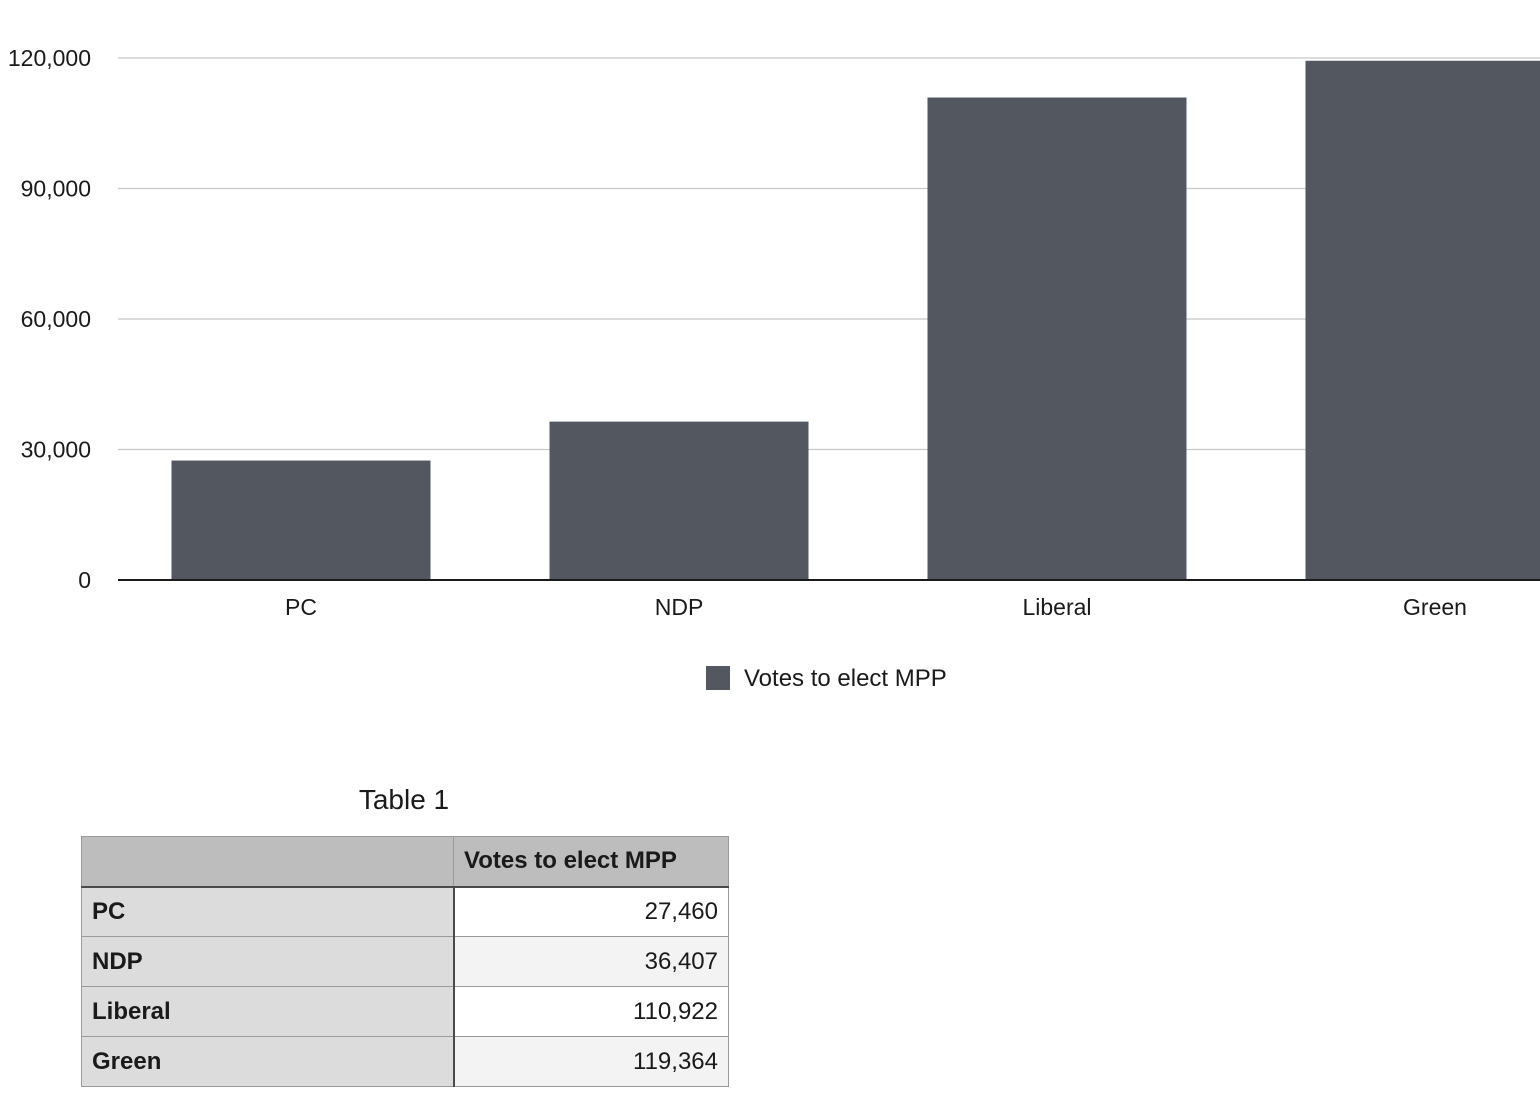 The image size is (1540, 1112). I want to click on table-row: Liberal 110,922, so click(405, 1011).